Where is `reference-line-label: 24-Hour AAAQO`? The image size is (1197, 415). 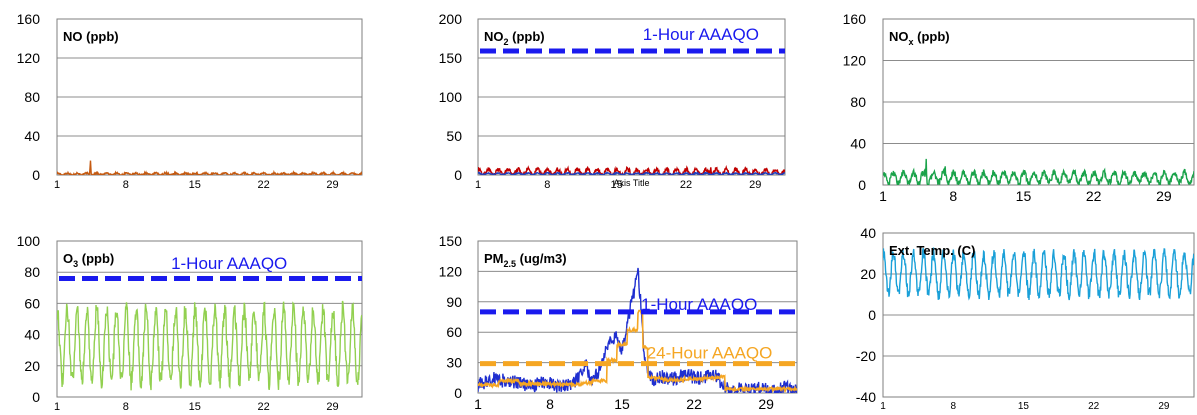
reference-line-label: 24-Hour AAAQO is located at coordinates (710, 352).